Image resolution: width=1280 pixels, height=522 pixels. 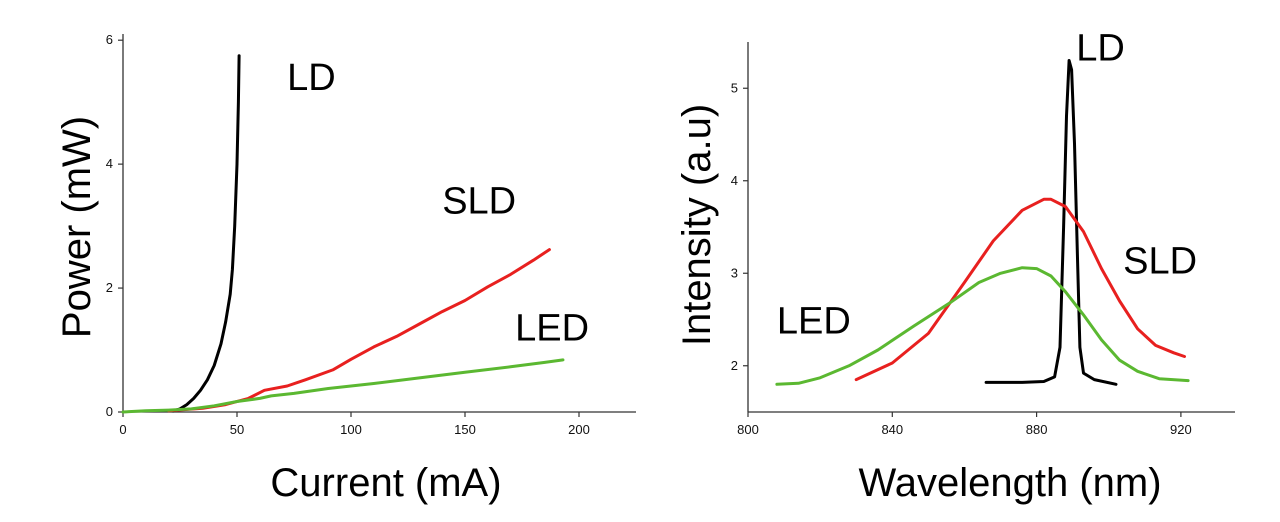 I want to click on y-tick-label: 5, so click(x=734, y=87).